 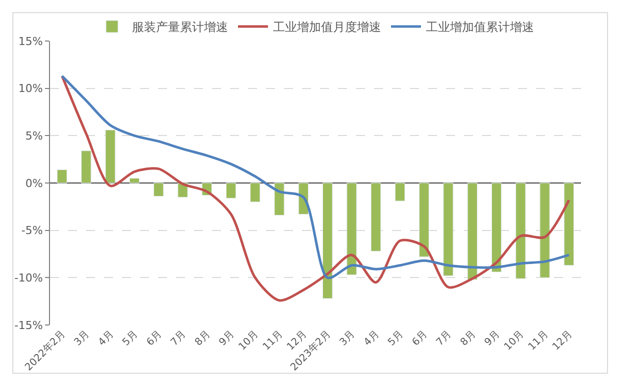 What do you see at coordinates (34, 183) in the screenshot?
I see `y-tick-label: 0%` at bounding box center [34, 183].